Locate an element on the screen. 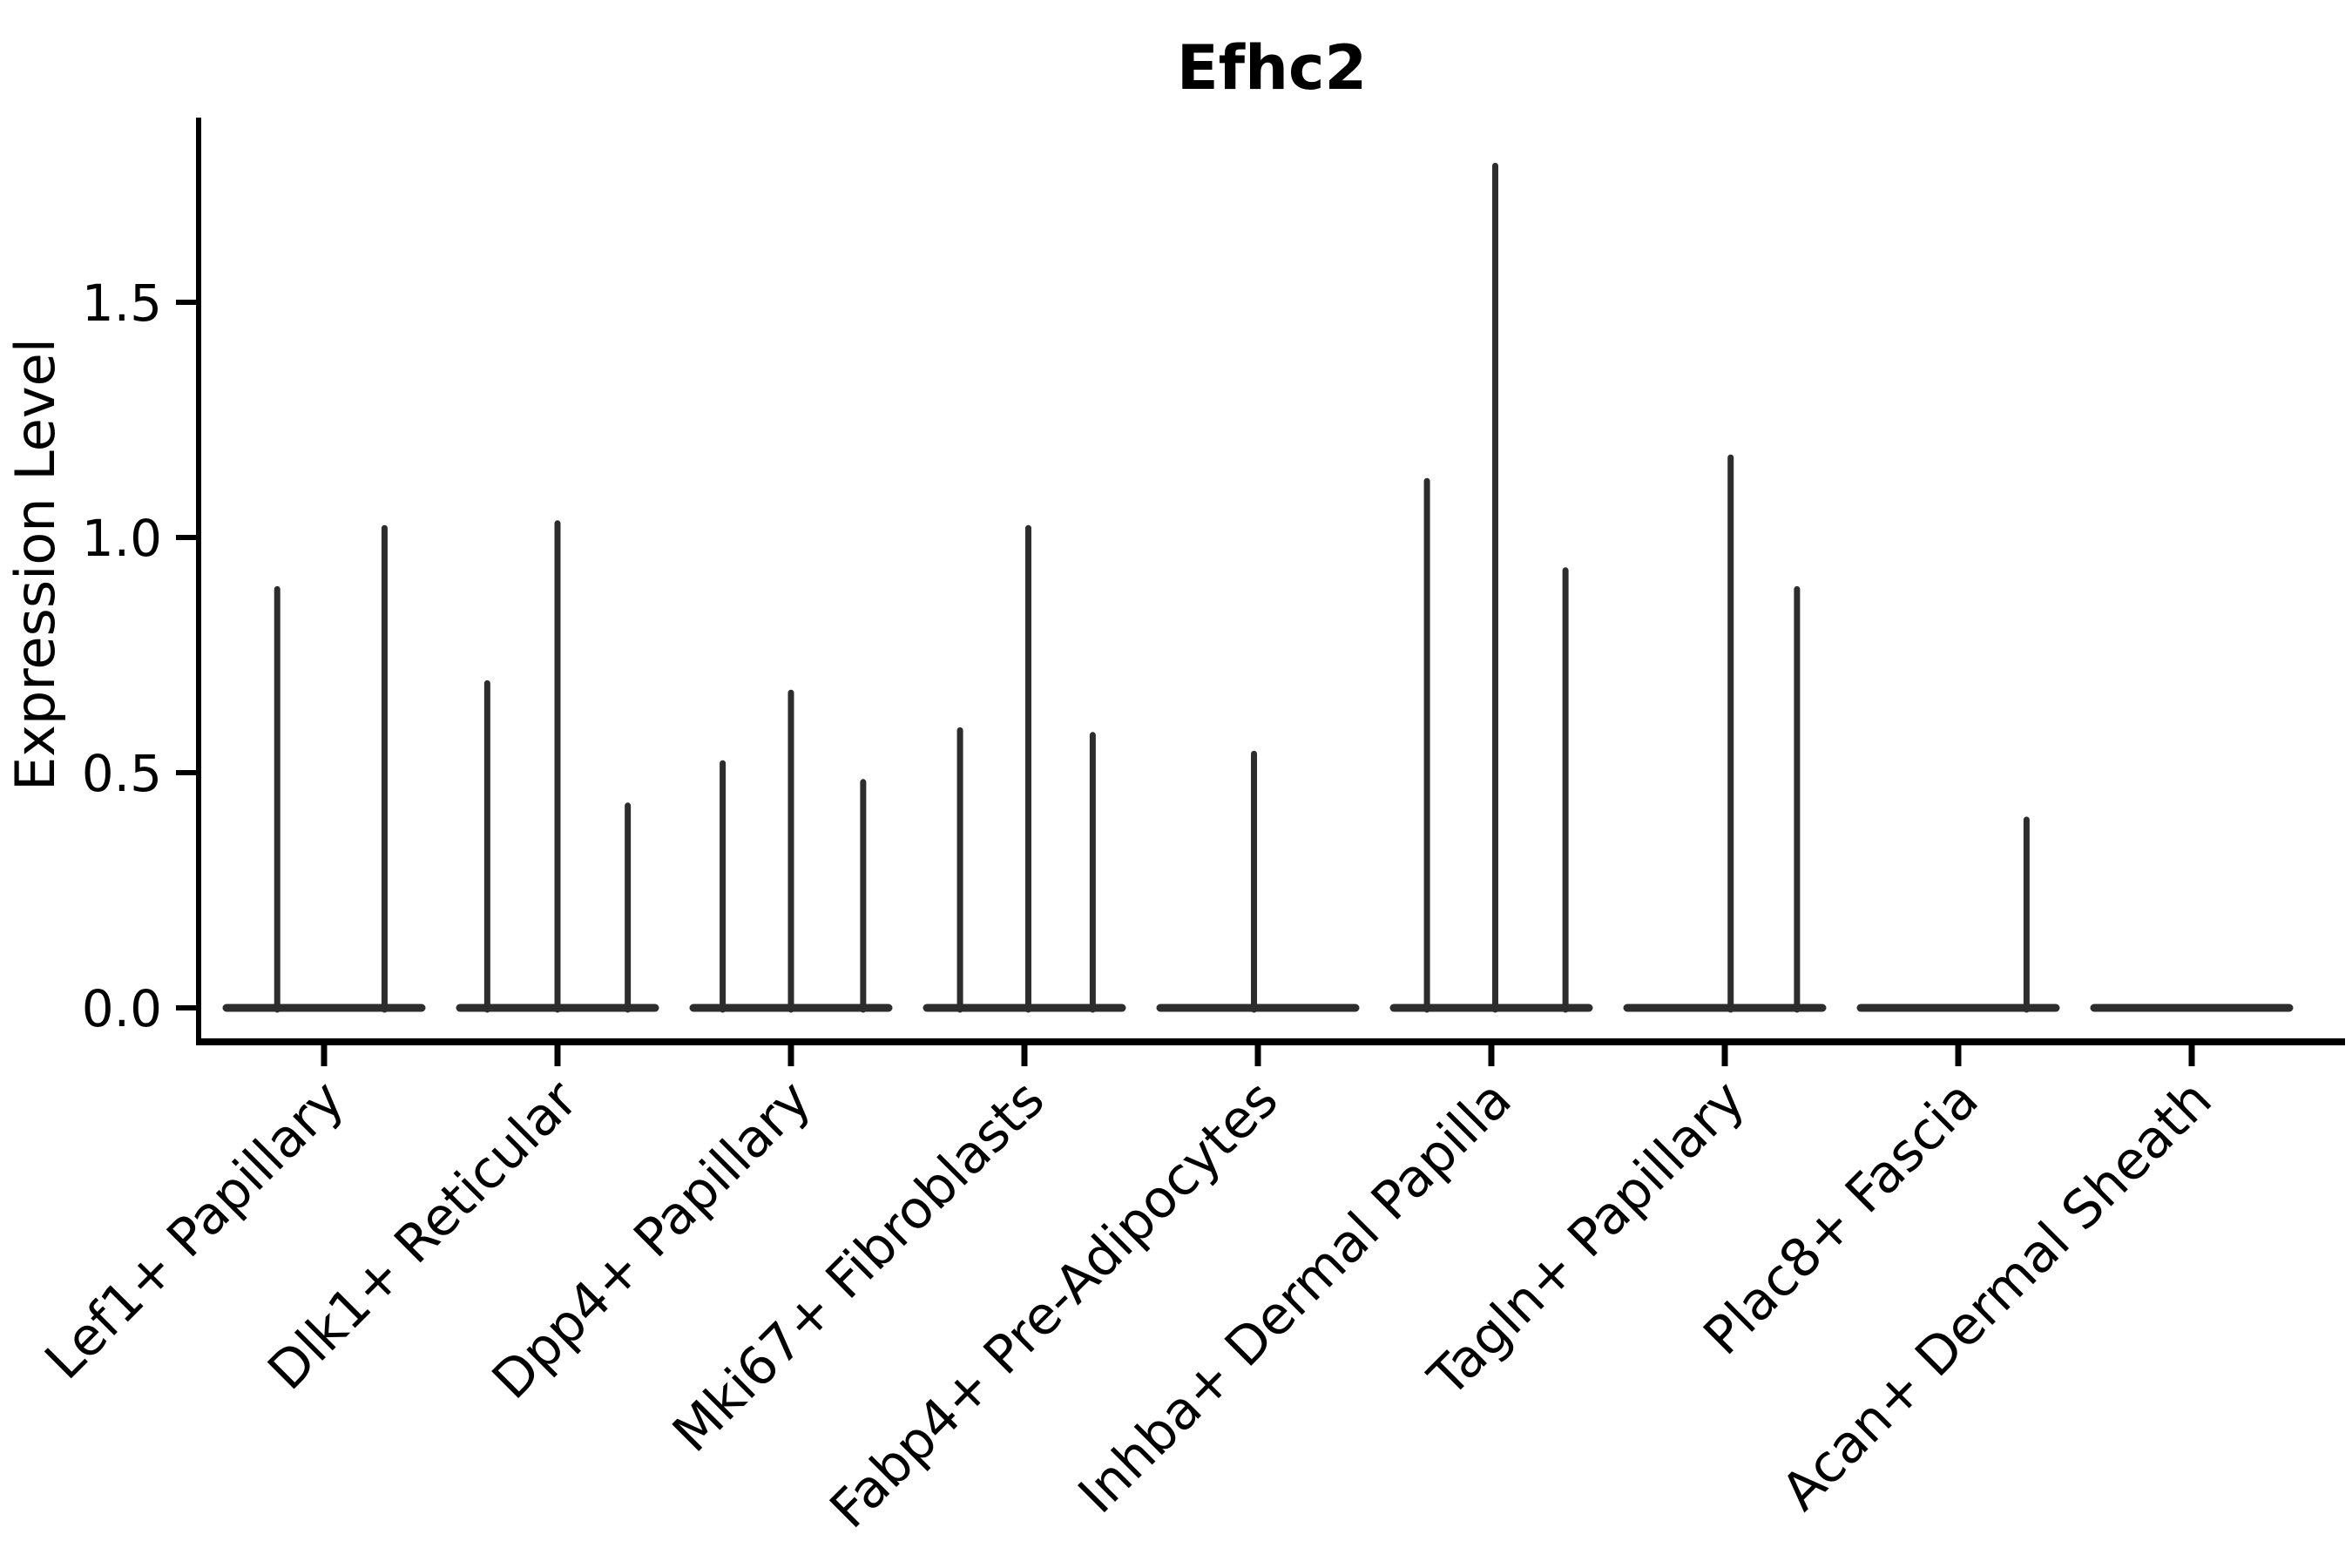 The height and width of the screenshot is (1568, 2352). x-tick-label: Fabp4+ Pre-Adipocytes is located at coordinates (1054, 1304).